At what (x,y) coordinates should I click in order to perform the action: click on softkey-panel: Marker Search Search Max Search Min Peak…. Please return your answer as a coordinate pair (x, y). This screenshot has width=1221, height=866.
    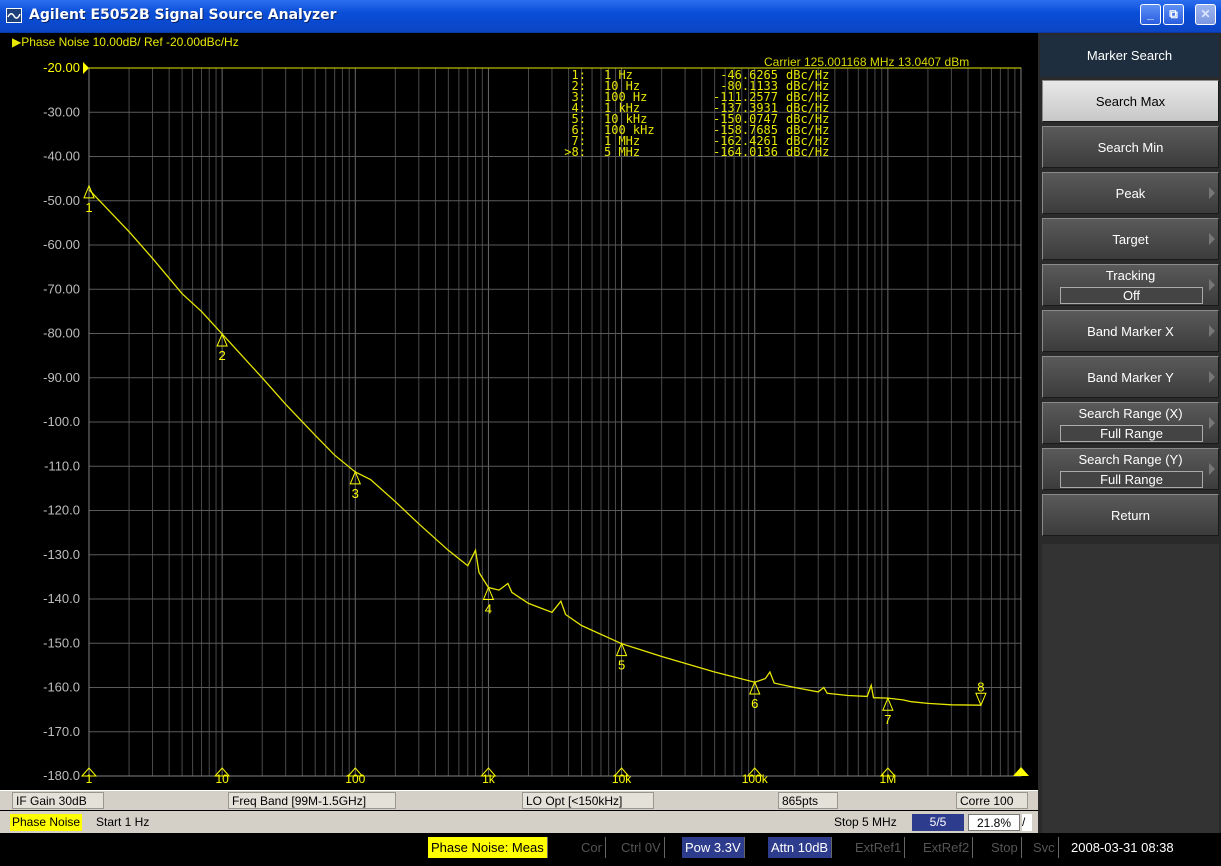
    Looking at the image, I should click on (1129, 433).